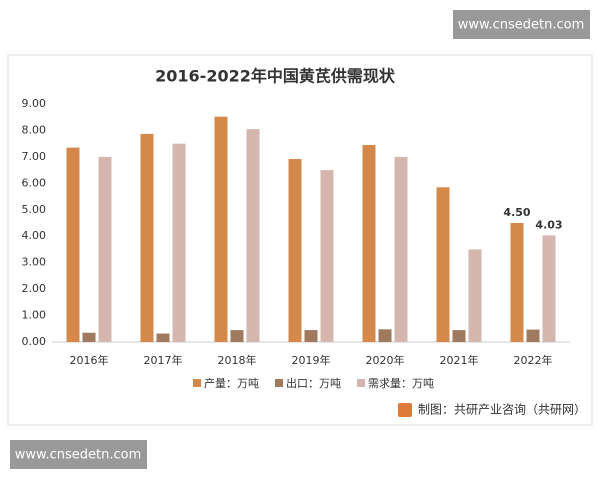 This screenshot has height=480, width=600. What do you see at coordinates (275, 76) in the screenshot?
I see `chart-title: 2016-2022年中国黄芪供需现状` at bounding box center [275, 76].